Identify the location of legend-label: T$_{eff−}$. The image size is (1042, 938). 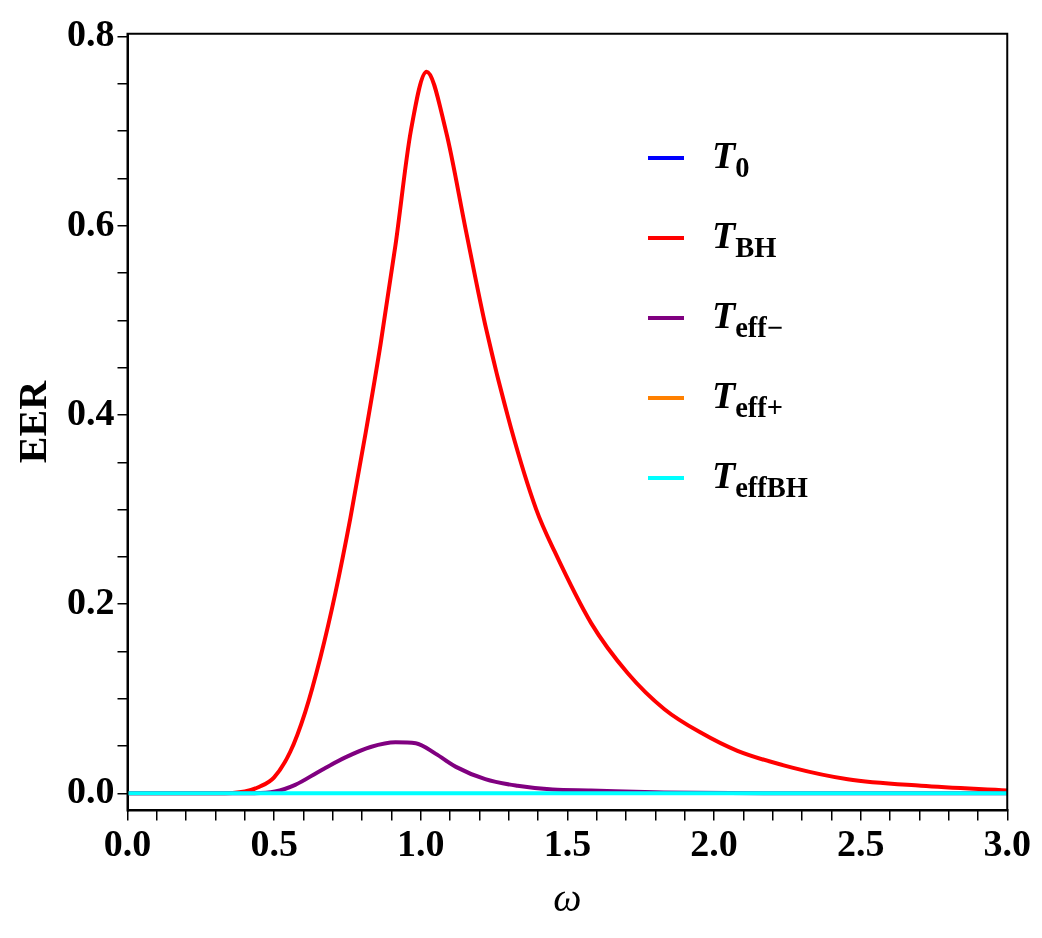
(748, 318).